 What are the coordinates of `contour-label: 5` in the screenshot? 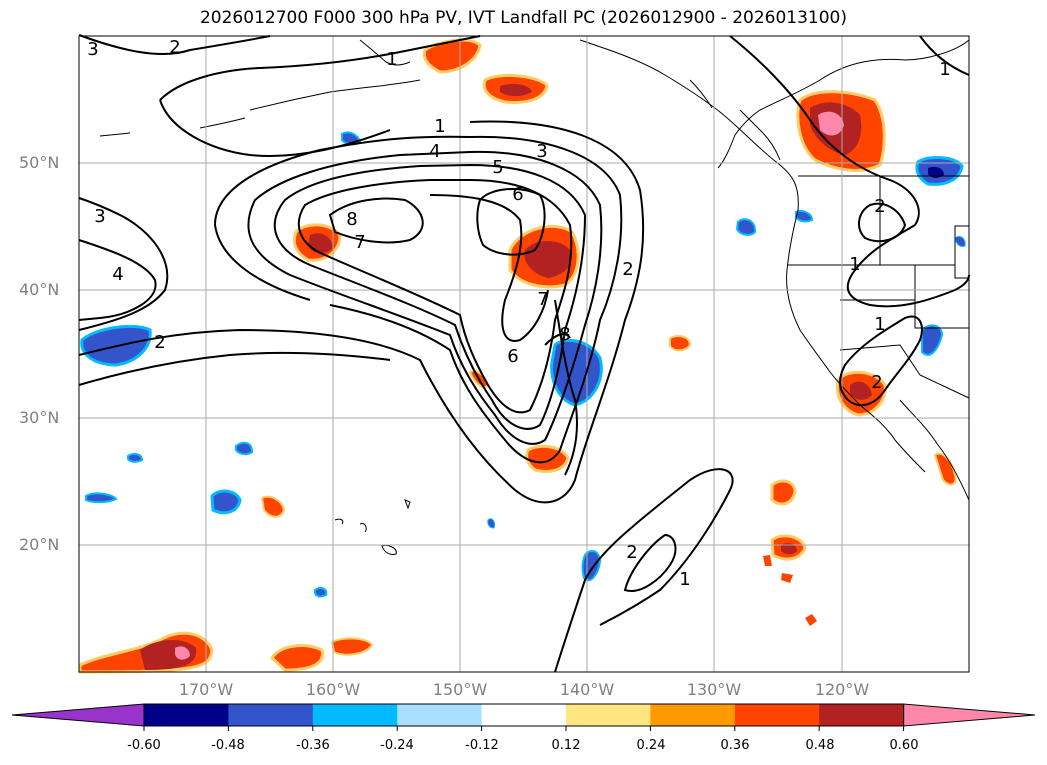 It's located at (497, 167).